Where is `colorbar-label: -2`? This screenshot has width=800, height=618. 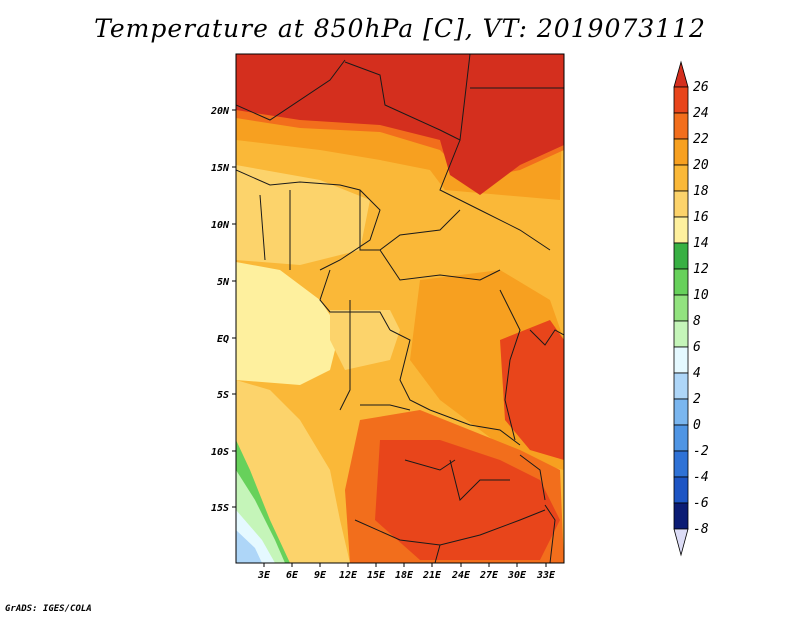 colorbar-label: -2 is located at coordinates (701, 451).